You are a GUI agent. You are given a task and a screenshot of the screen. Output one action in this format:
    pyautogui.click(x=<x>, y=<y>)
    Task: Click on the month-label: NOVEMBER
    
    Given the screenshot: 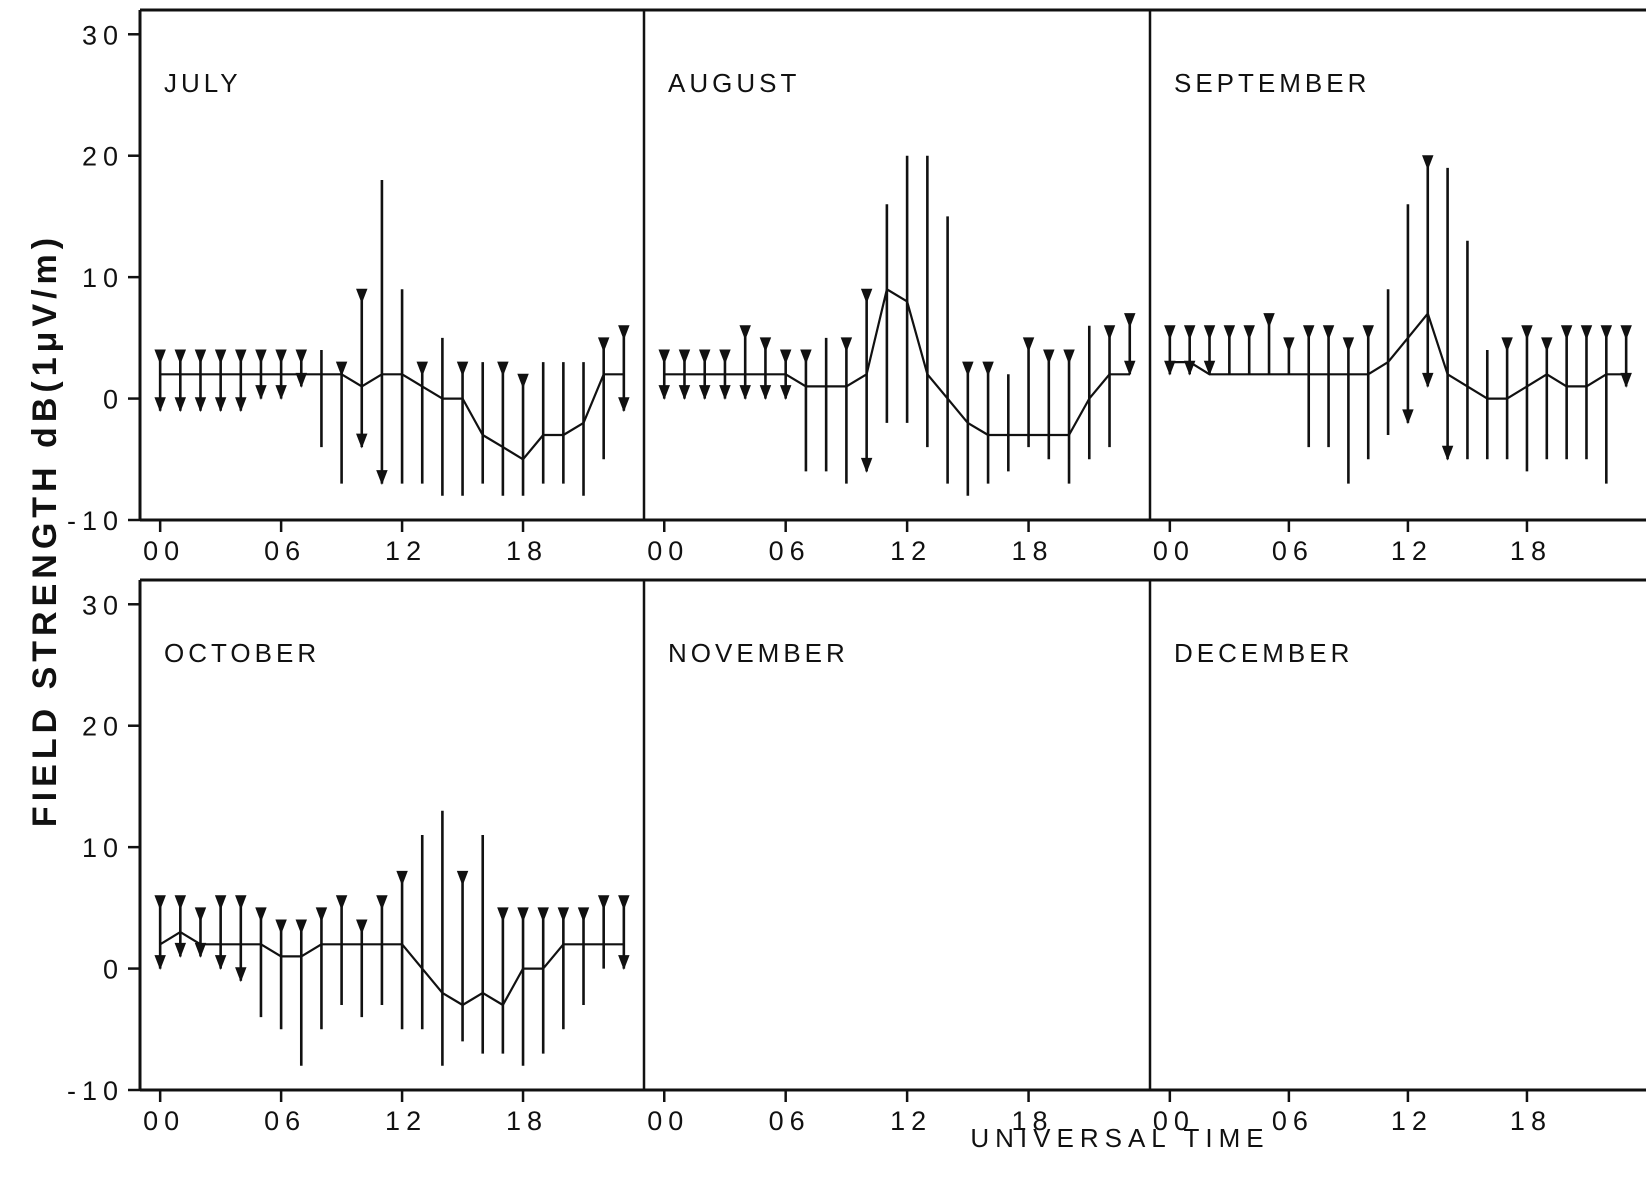 What is the action you would take?
    pyautogui.click(x=758, y=653)
    